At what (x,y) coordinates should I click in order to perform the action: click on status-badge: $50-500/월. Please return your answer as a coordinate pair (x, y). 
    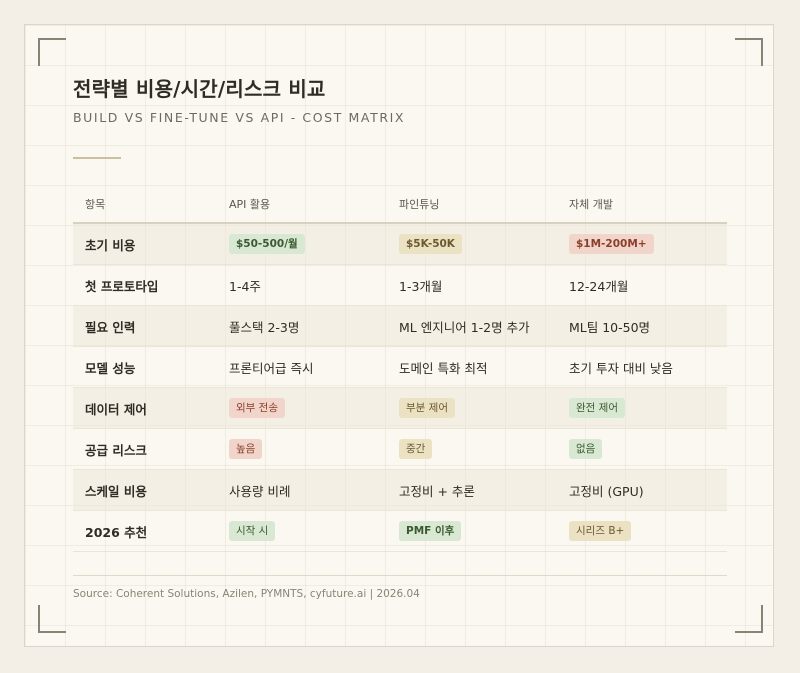
    Looking at the image, I should click on (267, 244).